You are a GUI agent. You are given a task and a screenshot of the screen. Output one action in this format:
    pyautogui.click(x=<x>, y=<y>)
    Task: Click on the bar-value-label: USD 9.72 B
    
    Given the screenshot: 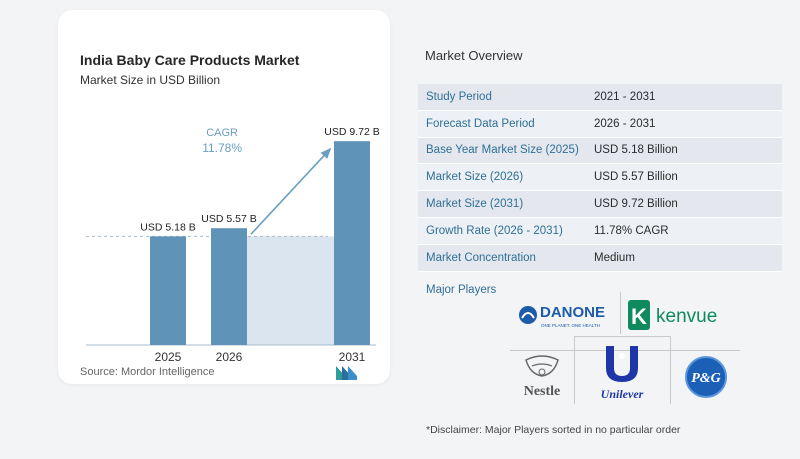 What is the action you would take?
    pyautogui.click(x=351, y=132)
    